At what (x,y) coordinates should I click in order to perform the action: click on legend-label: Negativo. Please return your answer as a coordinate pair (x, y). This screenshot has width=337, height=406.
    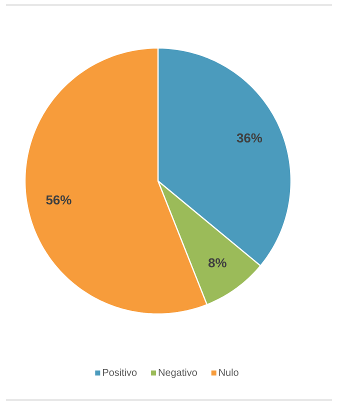
    Looking at the image, I should click on (177, 373).